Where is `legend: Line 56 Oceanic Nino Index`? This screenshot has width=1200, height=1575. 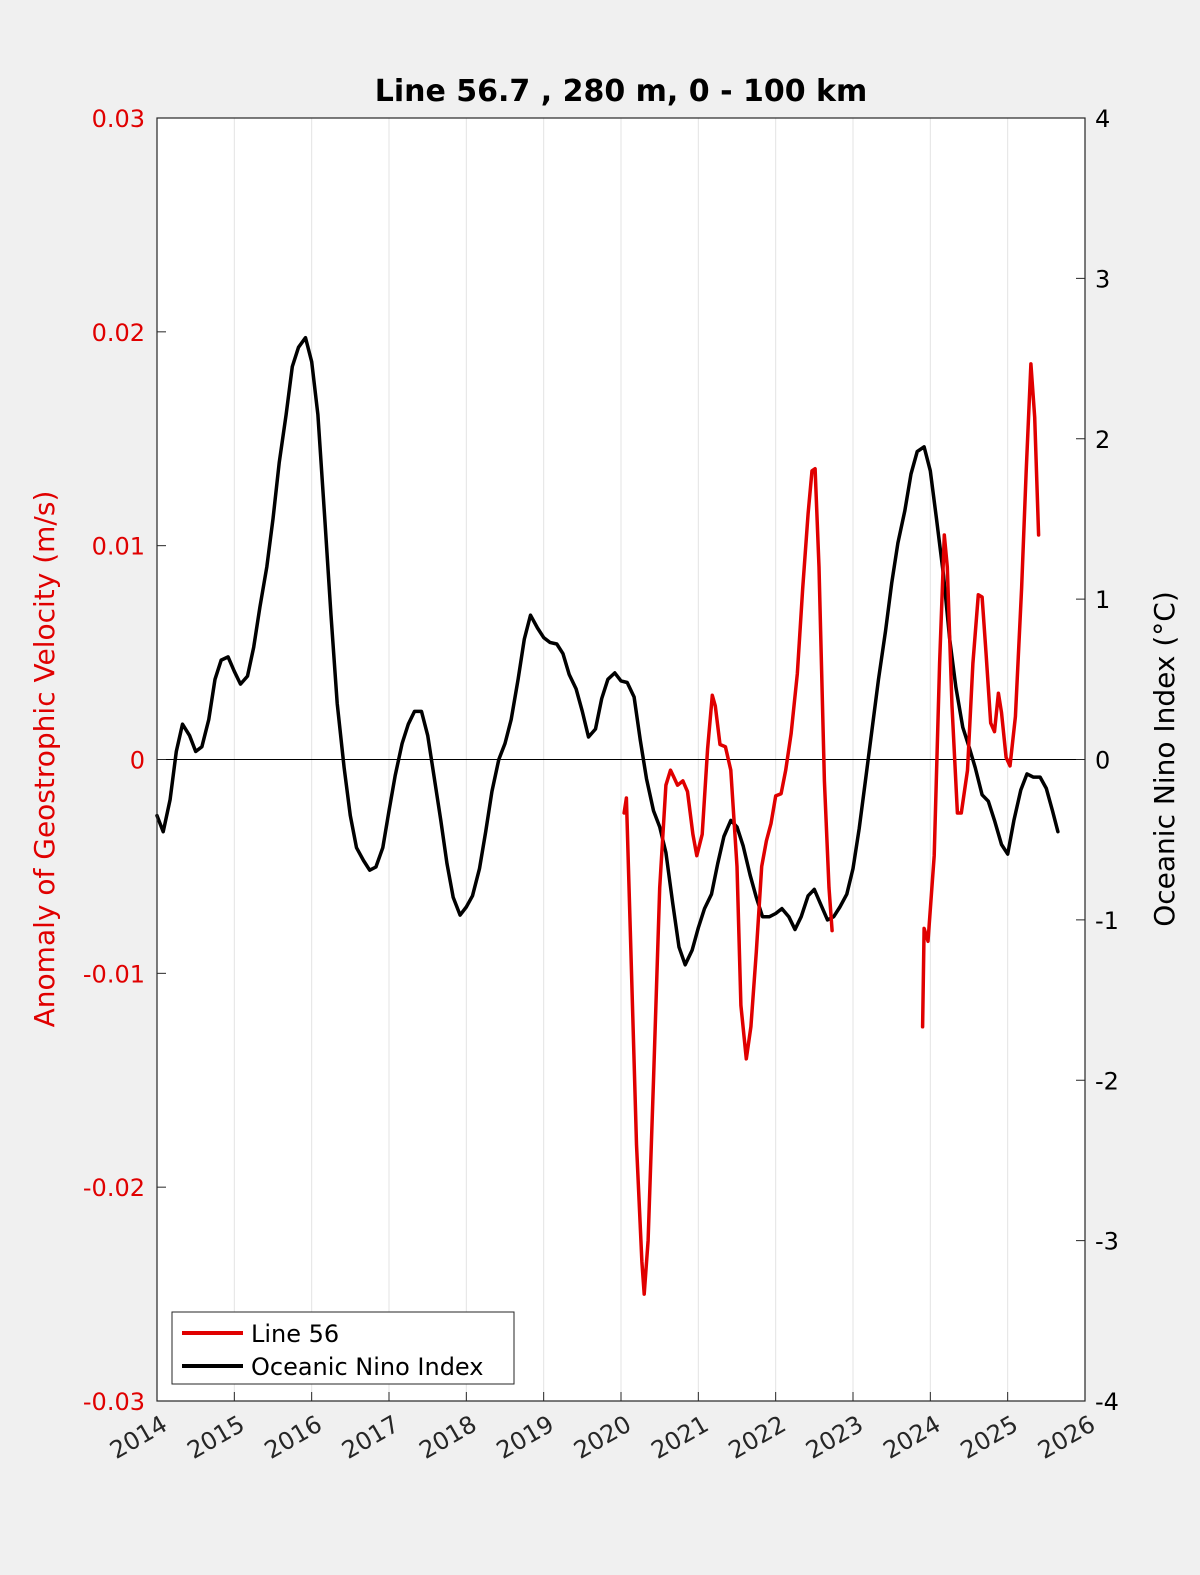 legend: Line 56 Oceanic Nino Index is located at coordinates (343, 1348).